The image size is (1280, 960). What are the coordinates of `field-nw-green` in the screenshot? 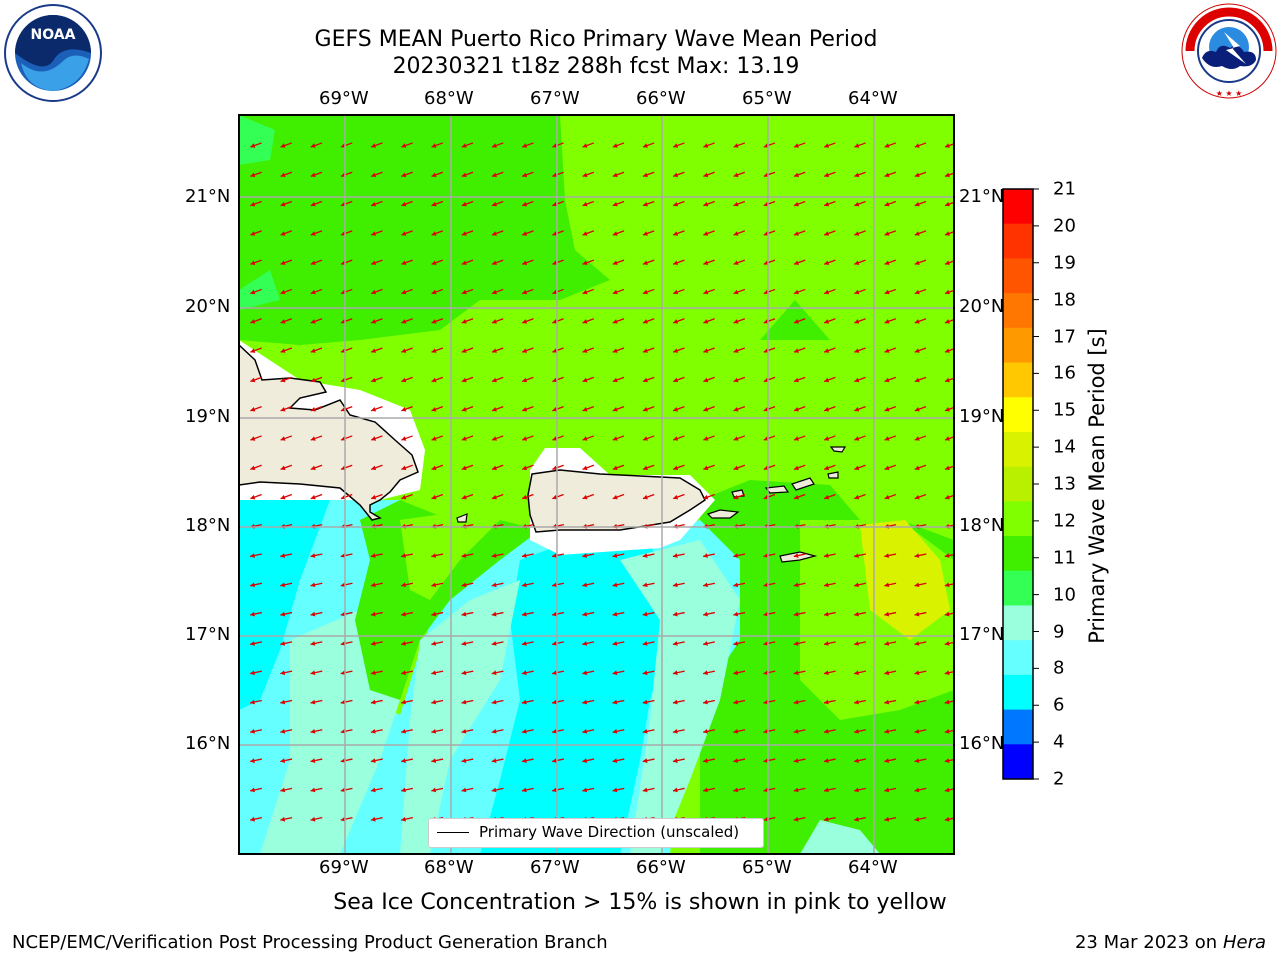 It's located at (424, 230).